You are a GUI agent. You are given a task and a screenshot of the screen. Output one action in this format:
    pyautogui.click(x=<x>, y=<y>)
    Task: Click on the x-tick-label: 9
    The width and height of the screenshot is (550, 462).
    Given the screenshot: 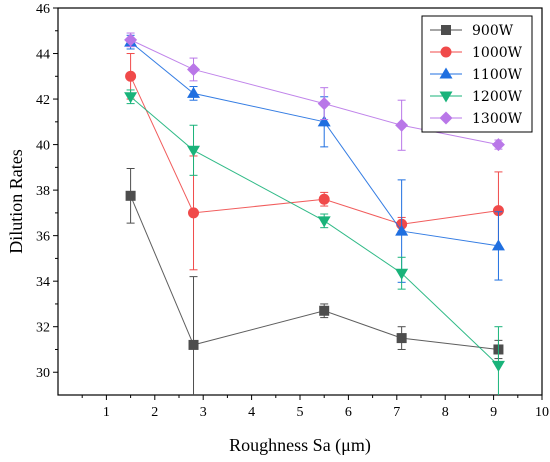 What is the action you would take?
    pyautogui.click(x=493, y=412)
    